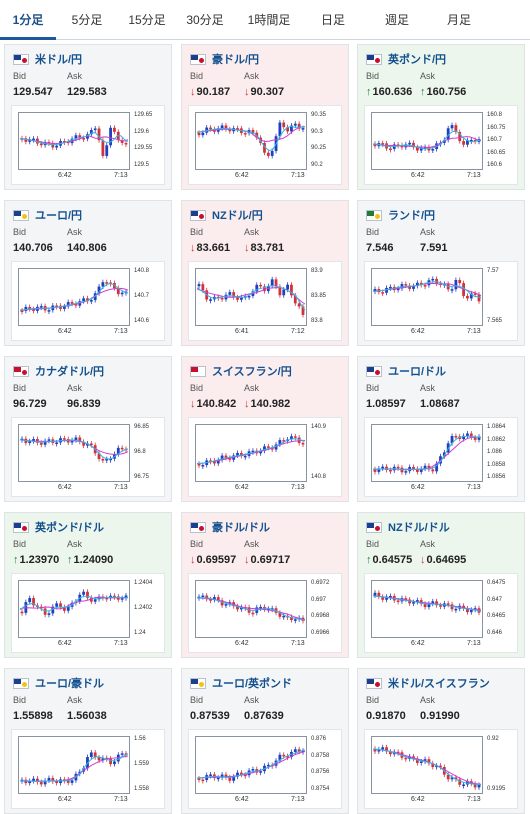 The image size is (530, 814). I want to click on mini-candlestick-chart: 1.2404 1.2402 1.24 6:42 7:13, so click(88, 613).